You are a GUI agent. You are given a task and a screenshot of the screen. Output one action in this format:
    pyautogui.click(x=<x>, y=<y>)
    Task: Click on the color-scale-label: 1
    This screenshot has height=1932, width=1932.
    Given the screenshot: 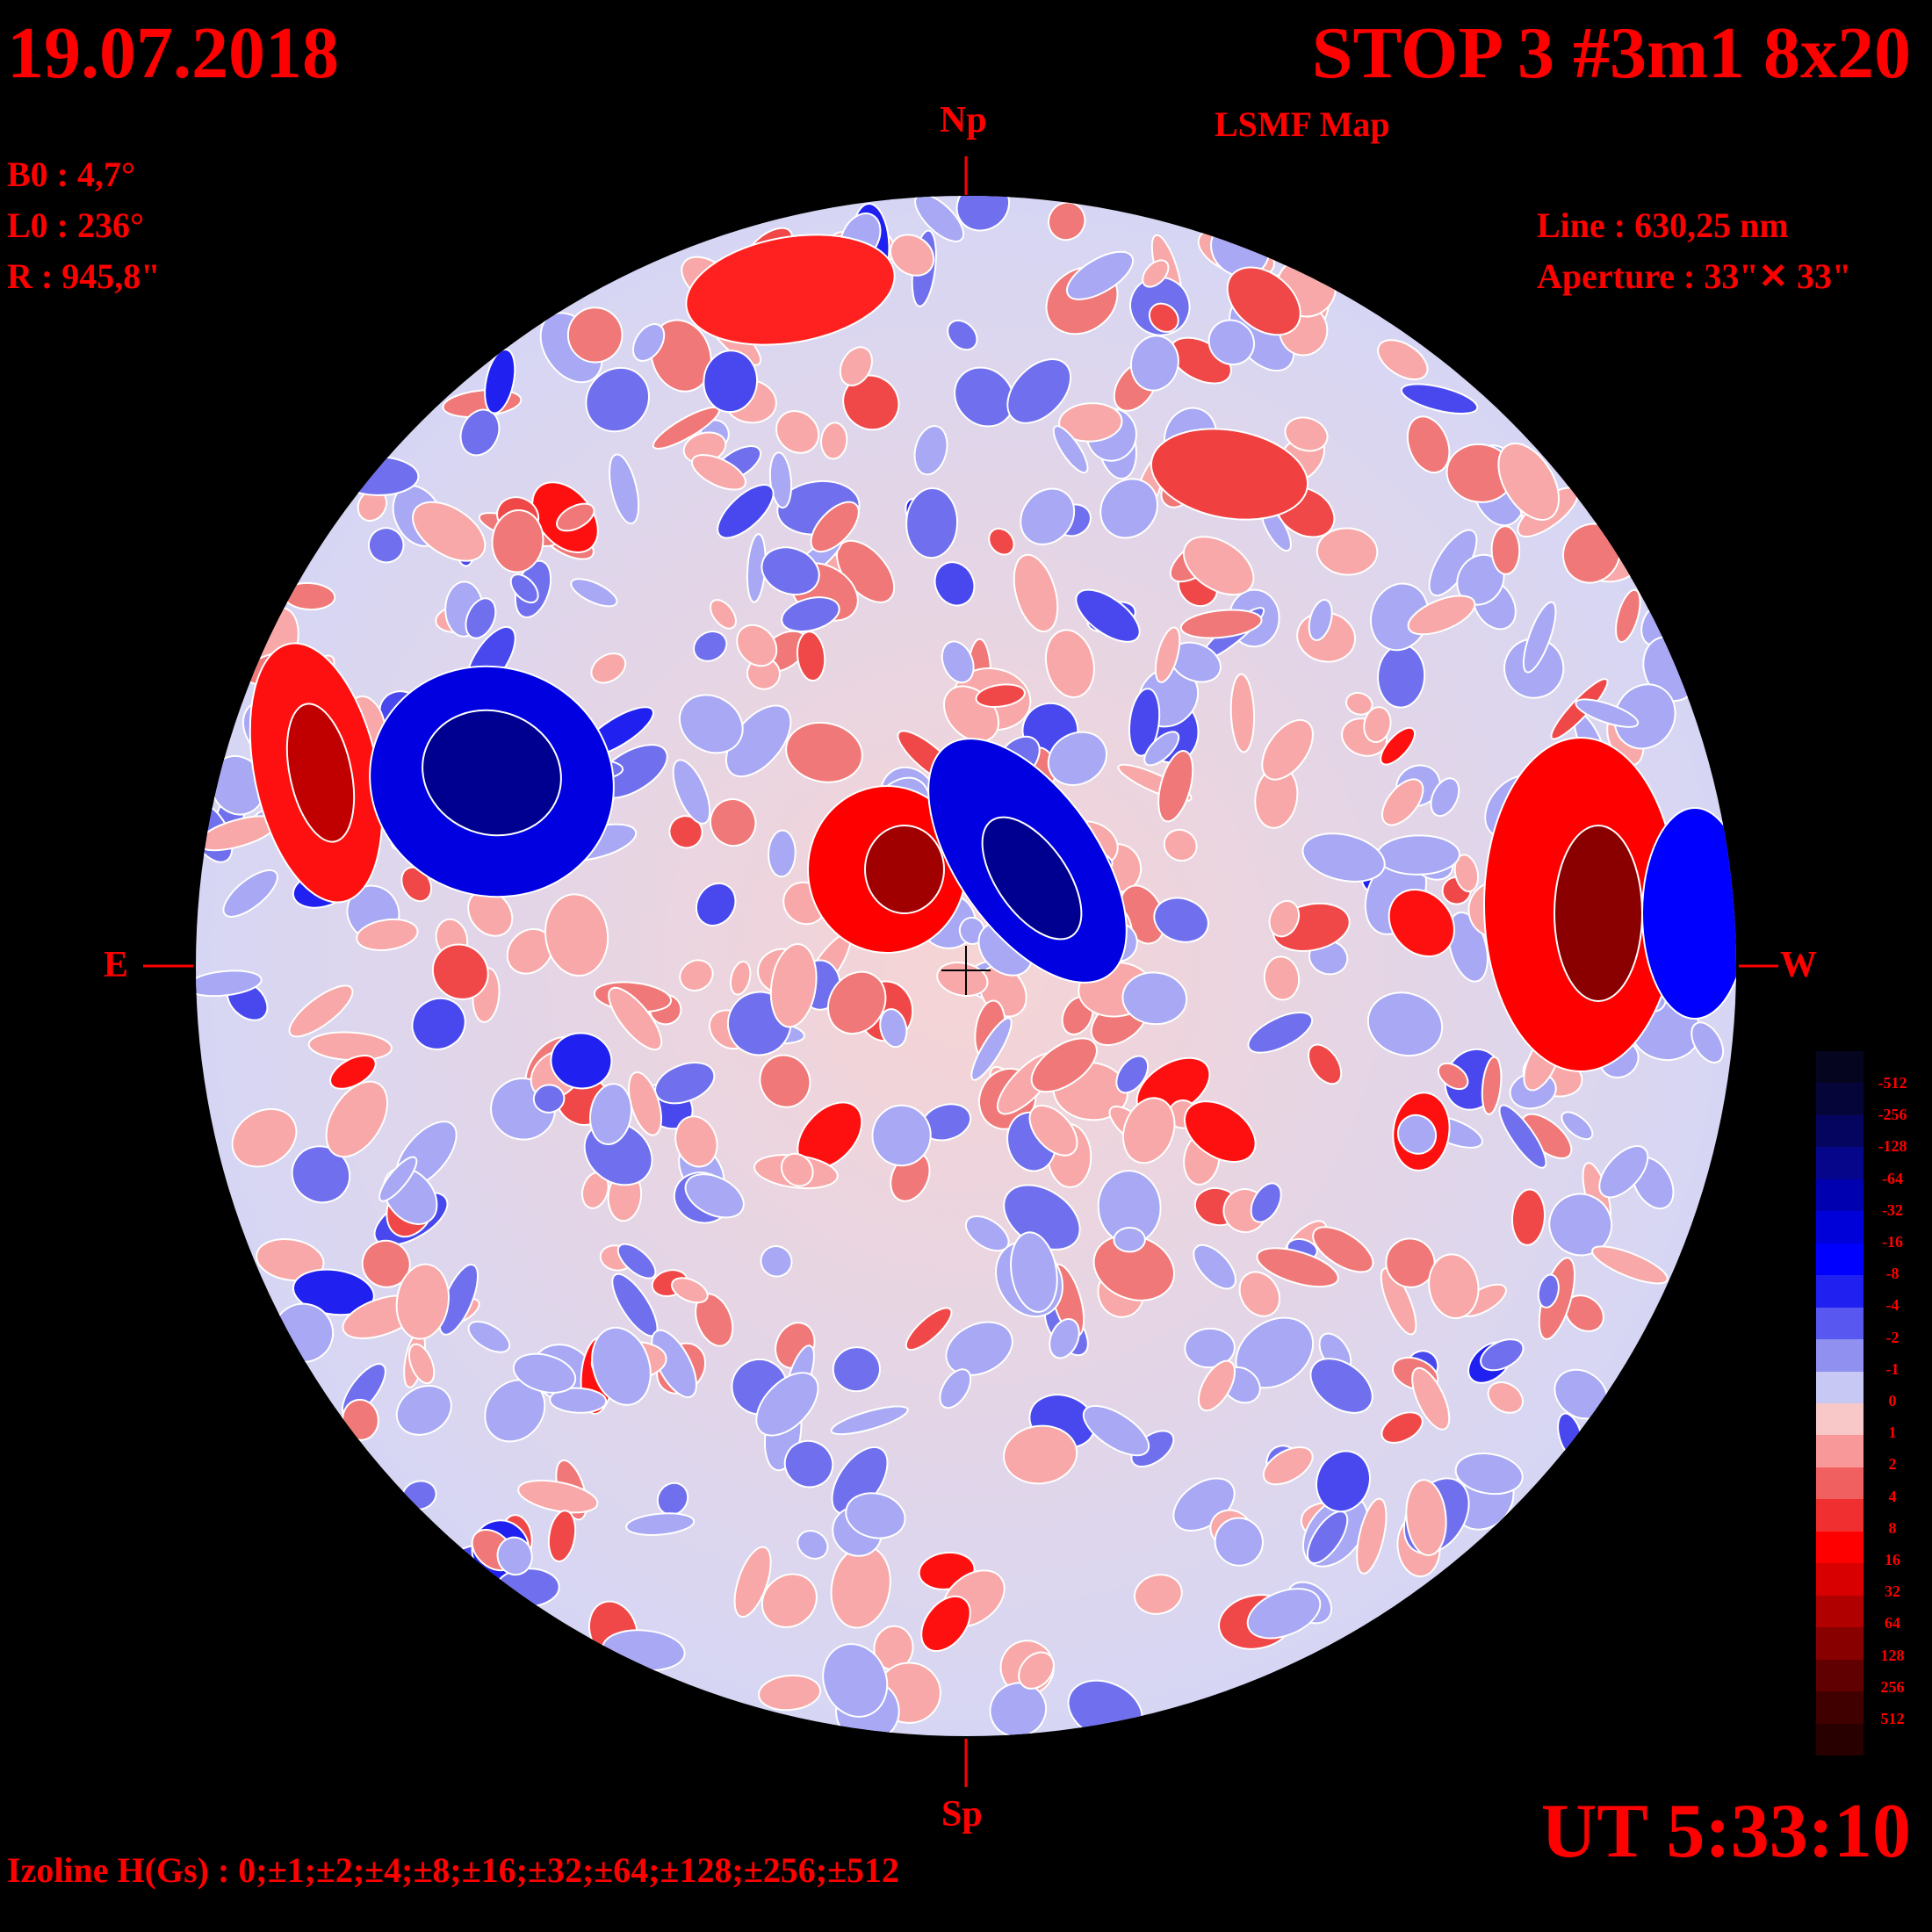 What is the action you would take?
    pyautogui.click(x=1892, y=1433)
    